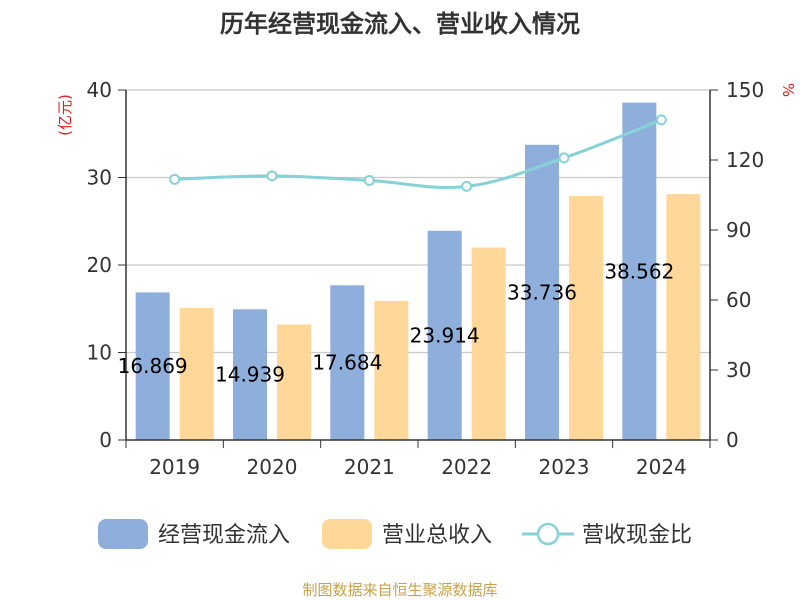  I want to click on x-axis-tick-label: 2021, so click(369, 467).